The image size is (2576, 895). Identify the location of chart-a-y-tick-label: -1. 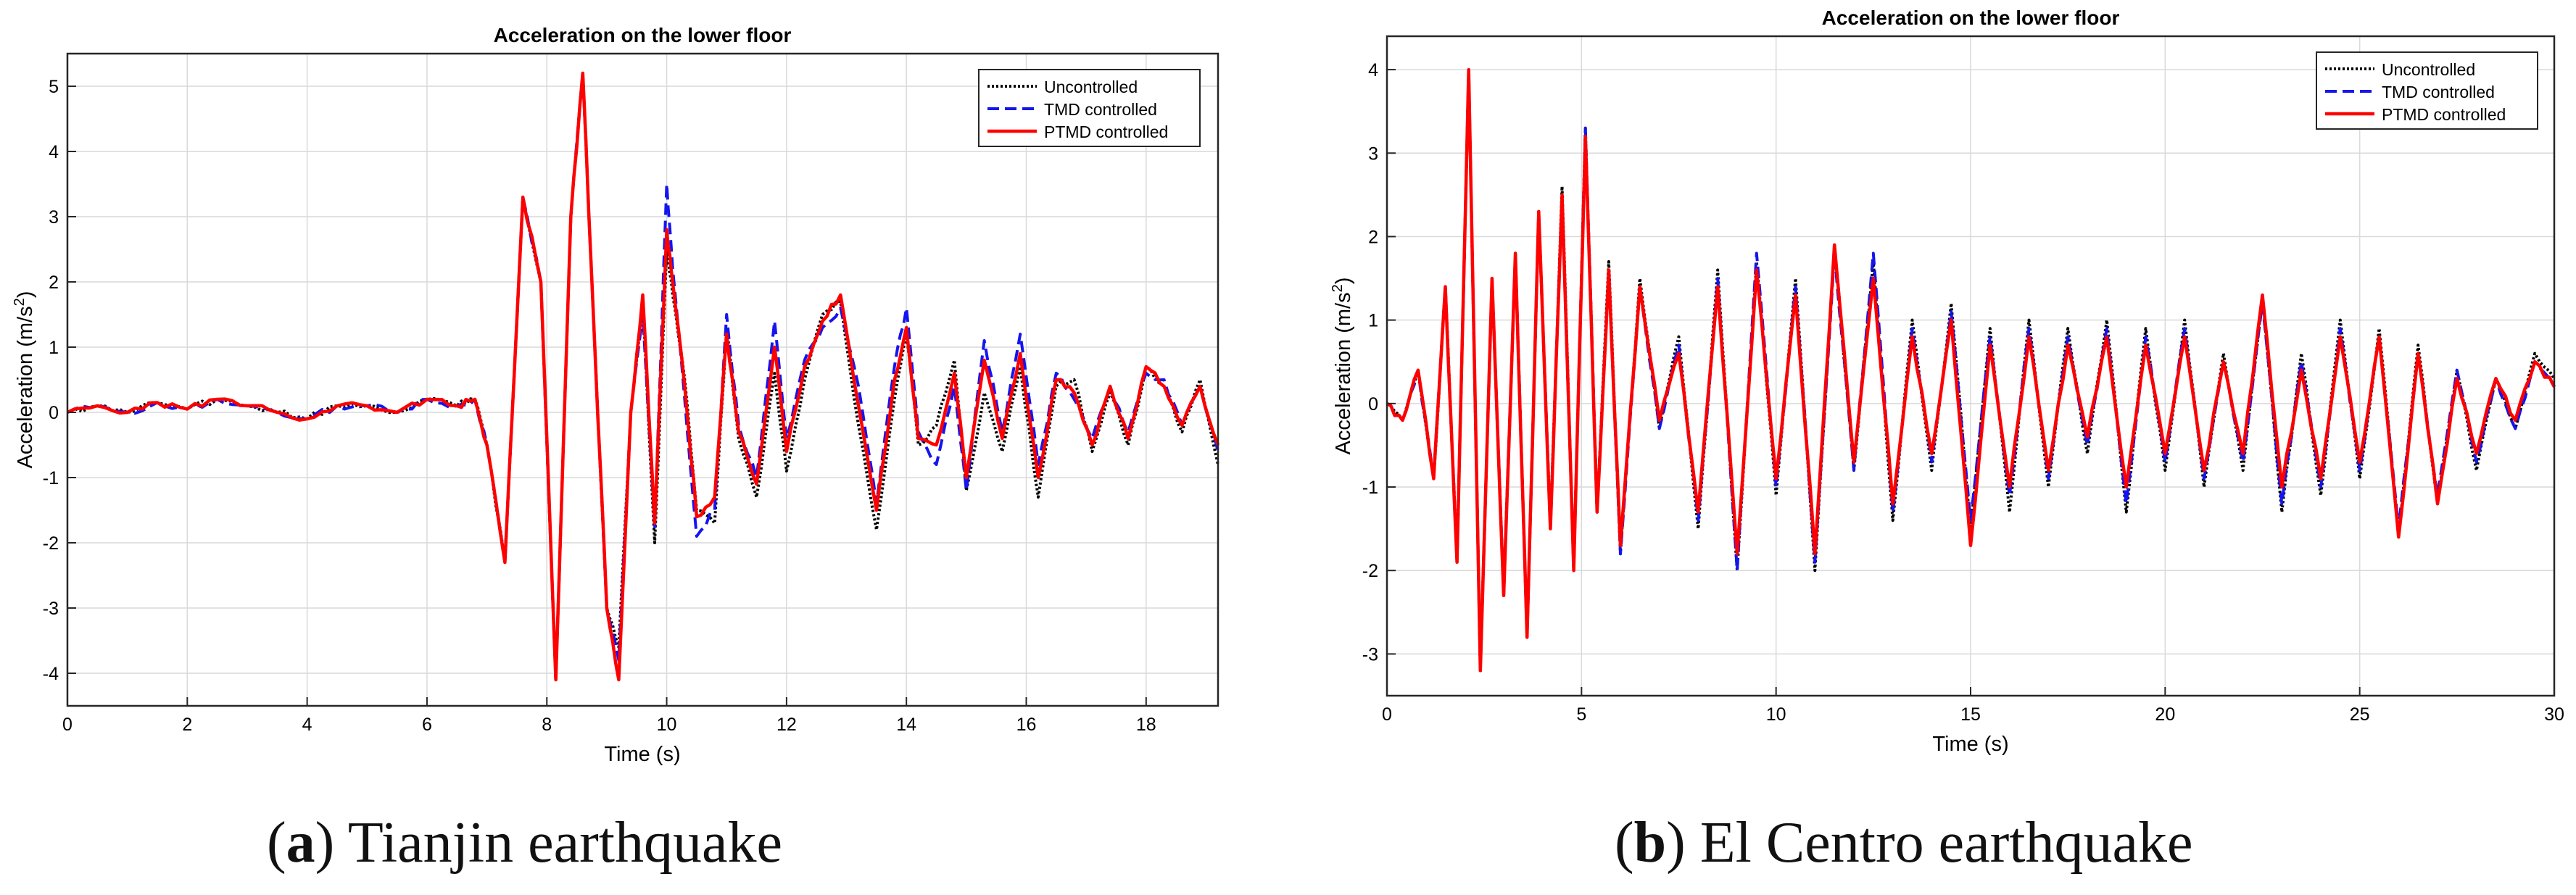
(51, 478).